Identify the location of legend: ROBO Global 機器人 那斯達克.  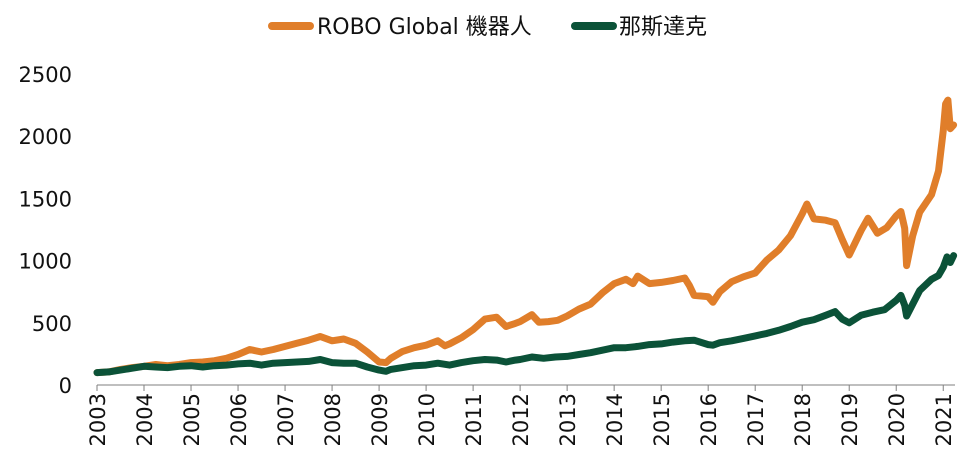
(487, 27).